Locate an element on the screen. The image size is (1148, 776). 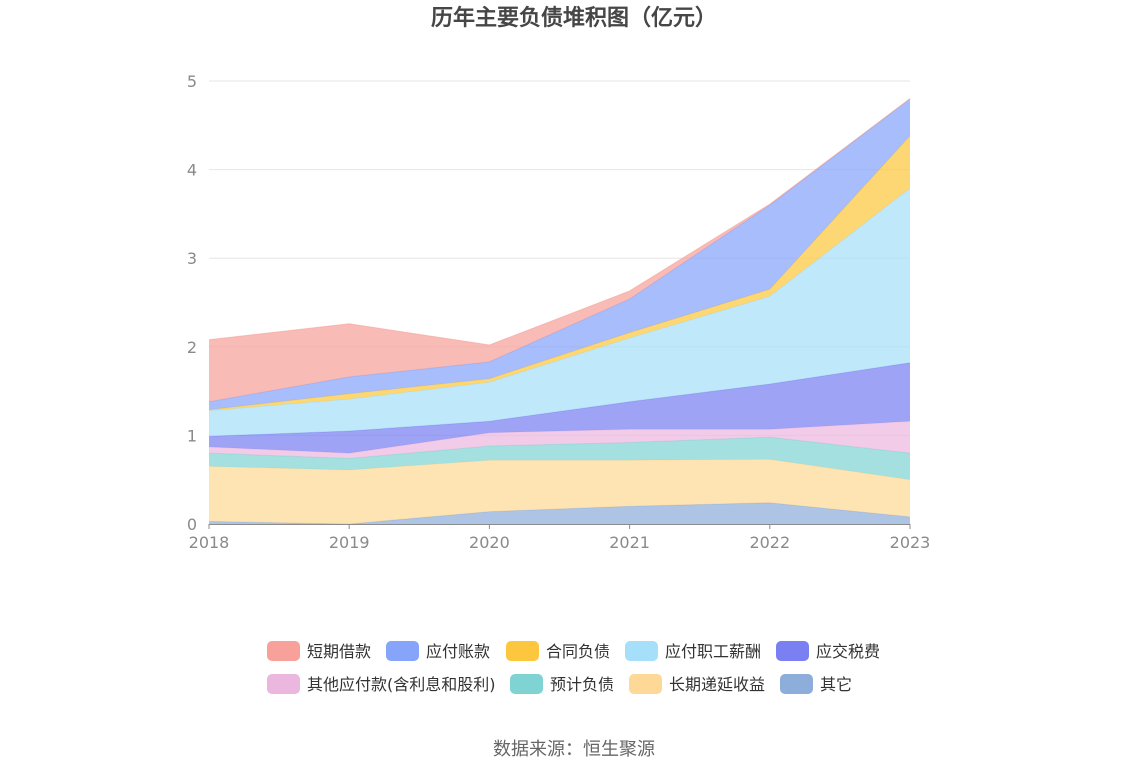
legend-item-7: 长期递延收益 is located at coordinates (697, 684).